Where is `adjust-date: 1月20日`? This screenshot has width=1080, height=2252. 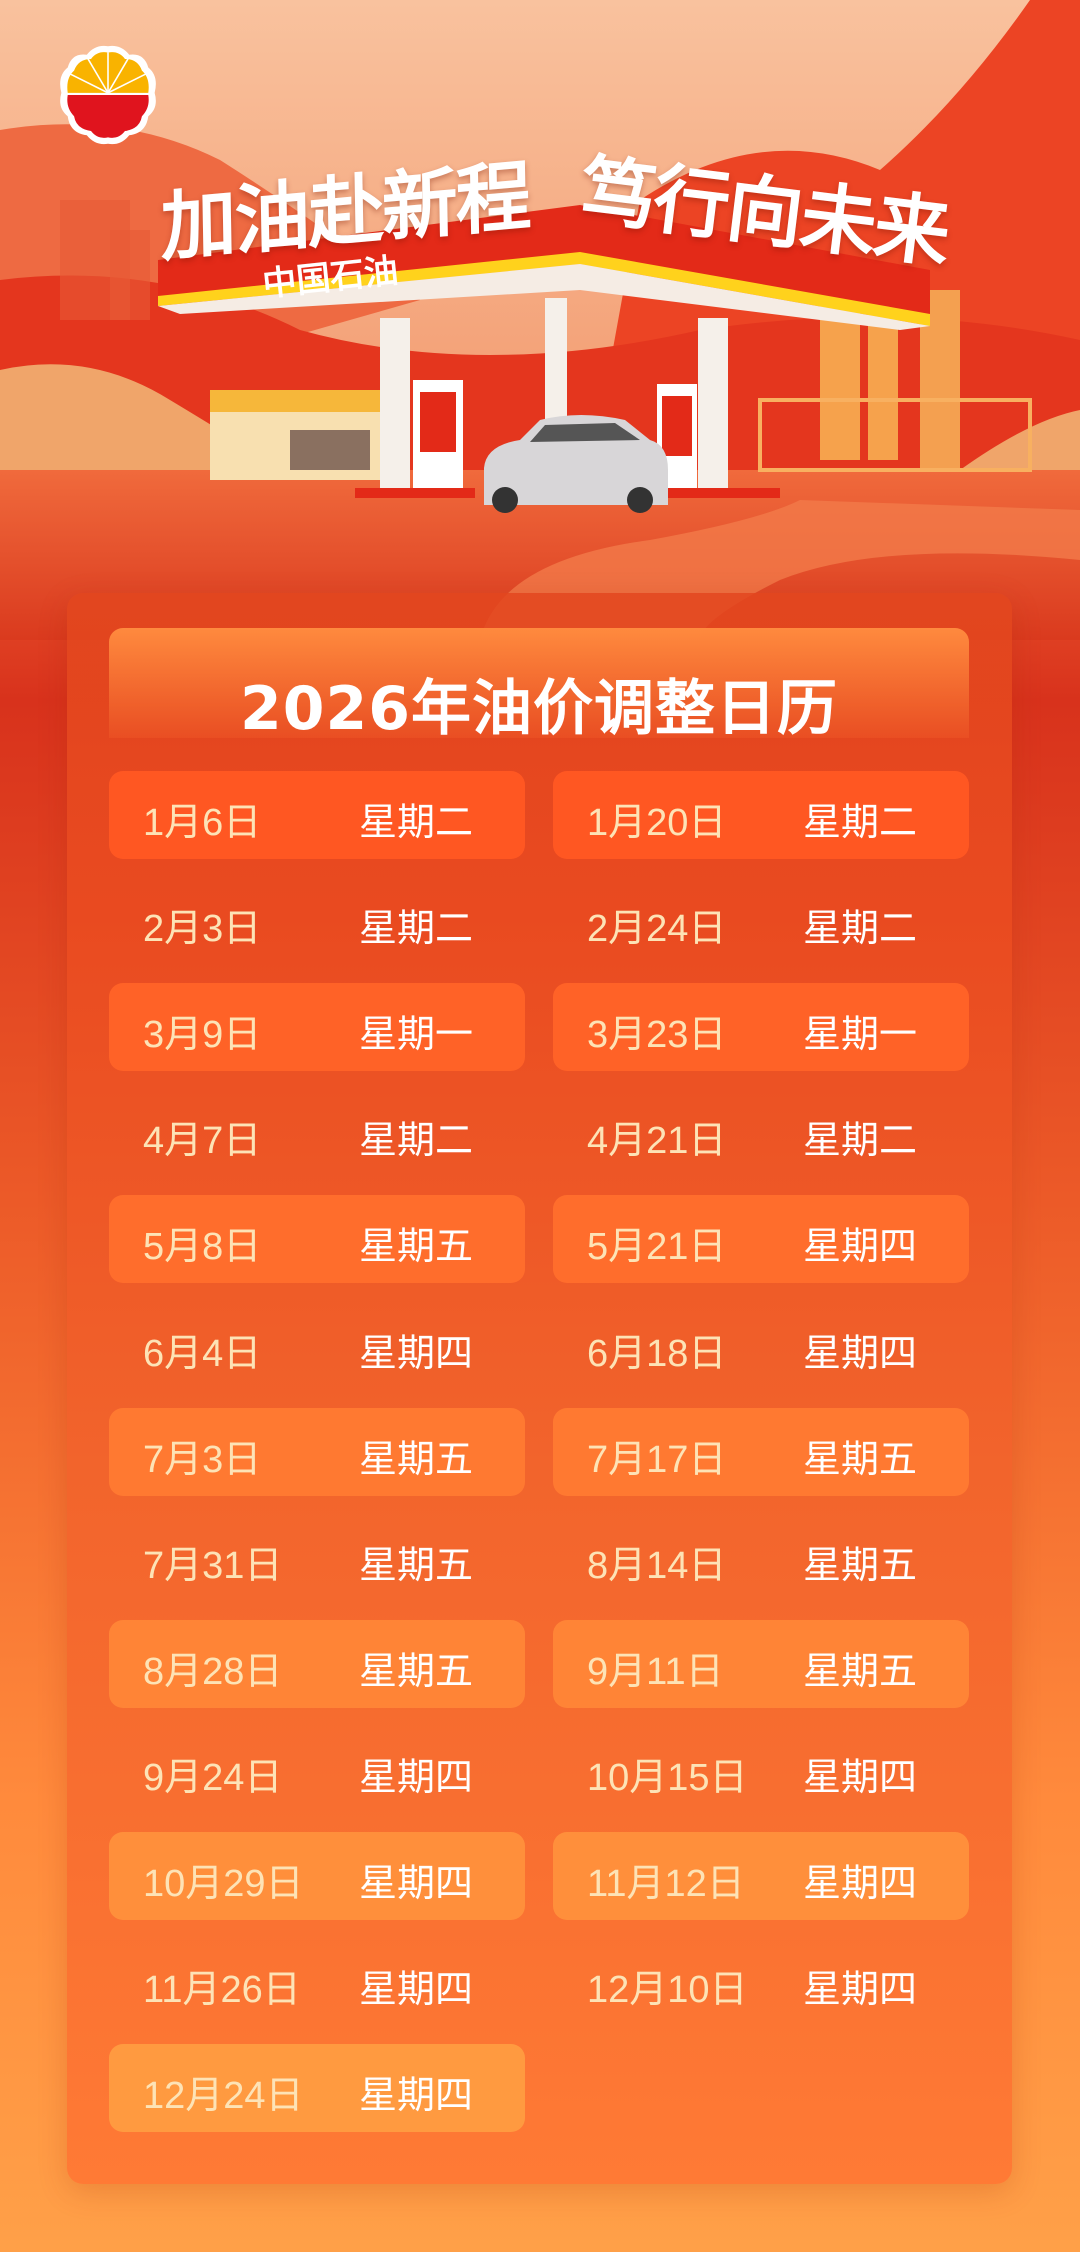 adjust-date: 1月20日 is located at coordinates (657, 823).